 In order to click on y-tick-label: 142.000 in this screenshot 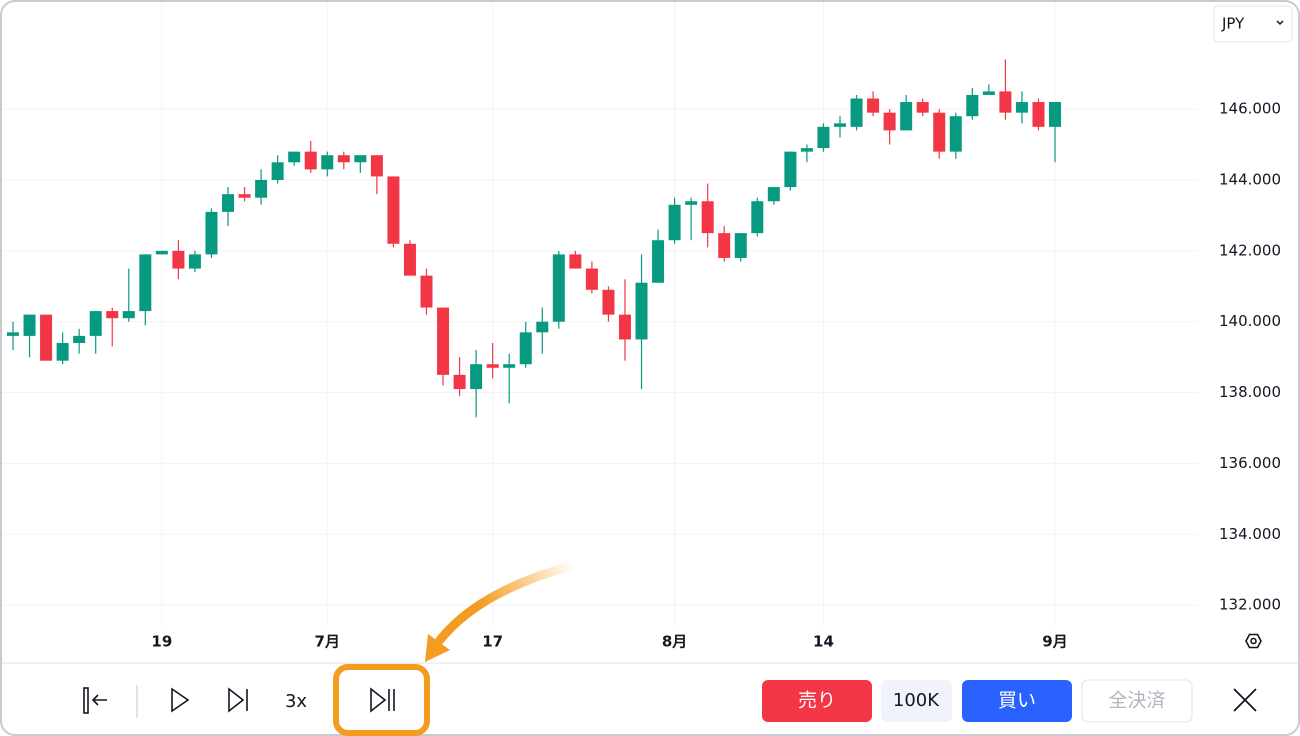, I will do `click(1250, 250)`.